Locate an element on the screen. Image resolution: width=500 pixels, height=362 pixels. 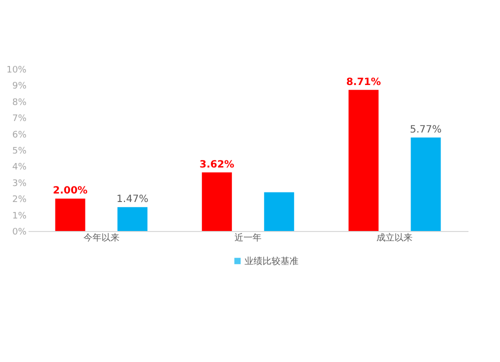
data-label: 2.00% is located at coordinates (70, 191).